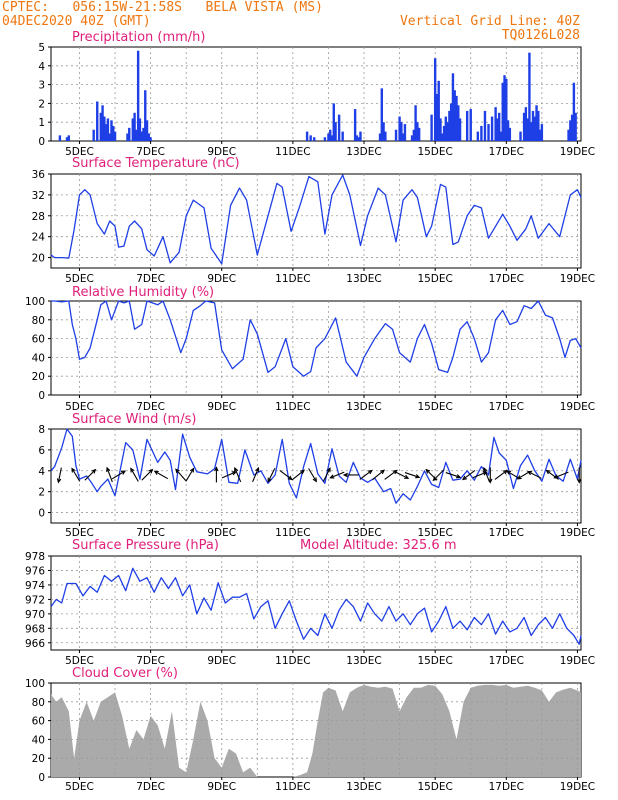 Image resolution: width=618 pixels, height=800 pixels. Describe the element at coordinates (41, 86) in the screenshot. I see `y-tick-label: 3` at that location.